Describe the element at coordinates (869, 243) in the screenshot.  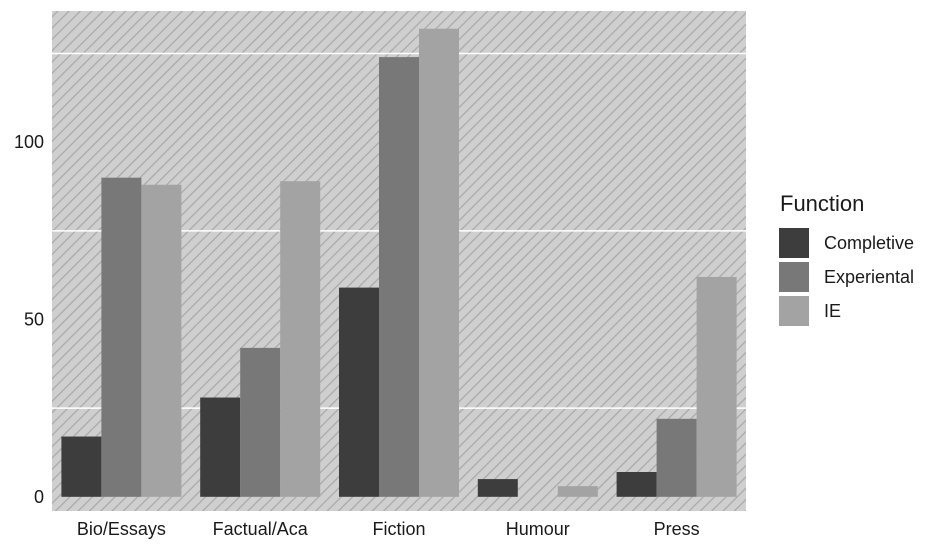
I see `legend-label: Completive` at that location.